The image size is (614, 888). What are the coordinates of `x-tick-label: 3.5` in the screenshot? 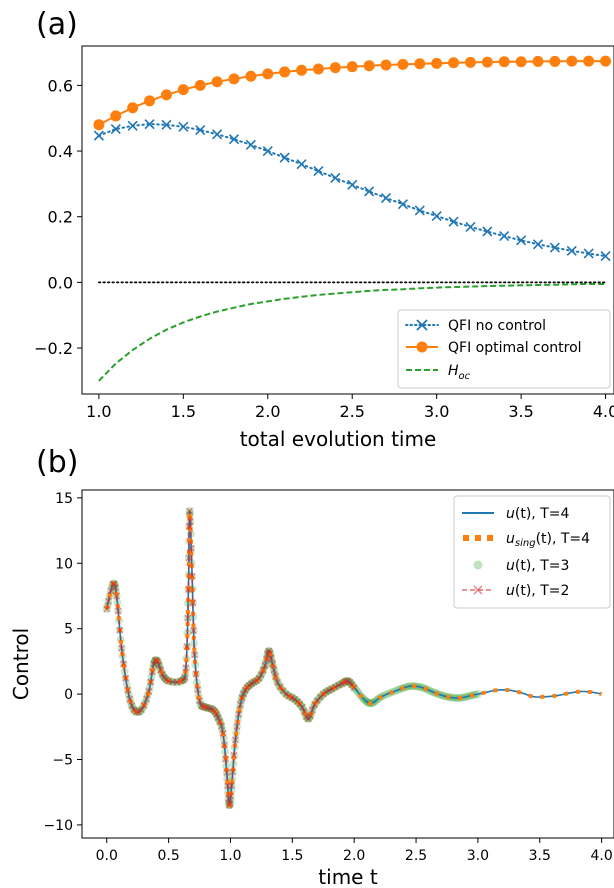 It's located at (540, 856).